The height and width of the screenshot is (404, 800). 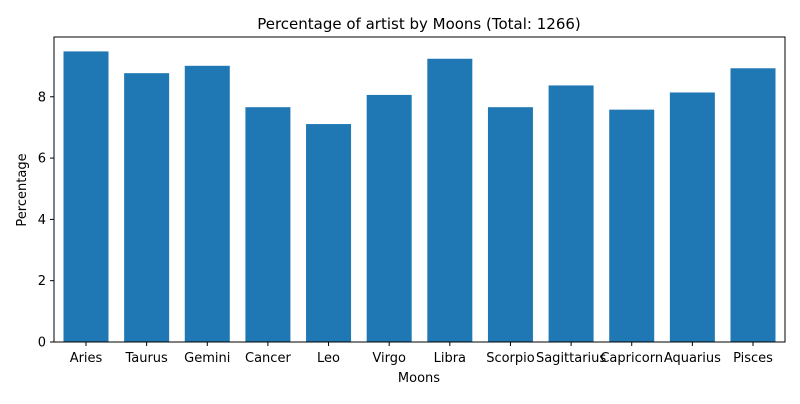 I want to click on x-tick-label: Sagittarius, so click(x=571, y=358).